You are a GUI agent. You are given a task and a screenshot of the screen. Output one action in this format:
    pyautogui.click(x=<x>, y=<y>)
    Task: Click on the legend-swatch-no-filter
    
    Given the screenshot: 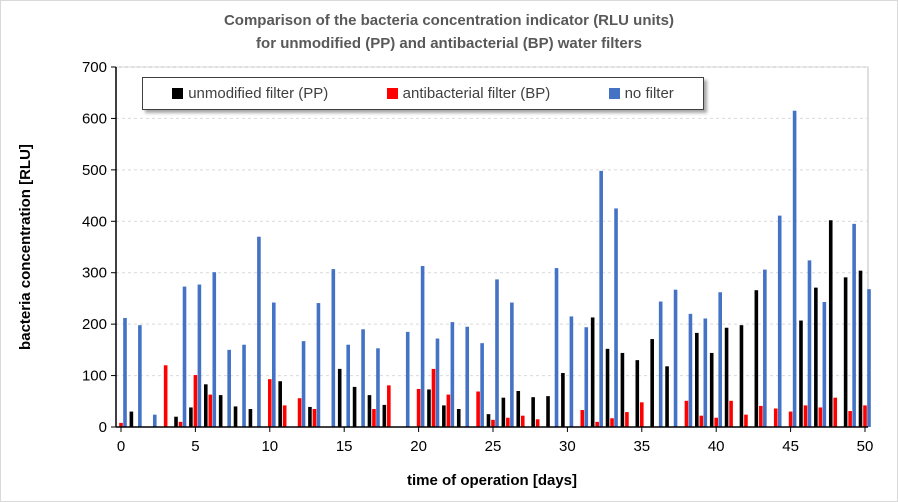 What is the action you would take?
    pyautogui.click(x=614, y=93)
    